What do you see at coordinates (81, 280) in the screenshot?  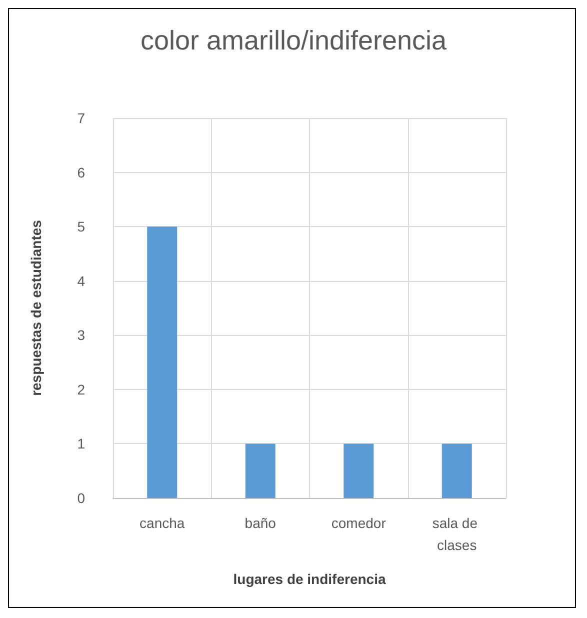 I see `y-tick-label: 4` at bounding box center [81, 280].